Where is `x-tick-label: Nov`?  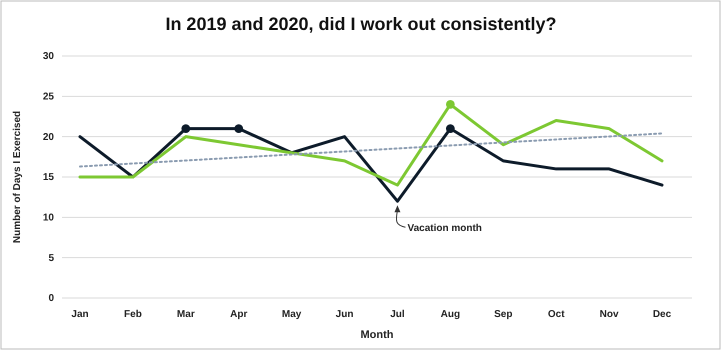
x-tick-label: Nov is located at coordinates (609, 314).